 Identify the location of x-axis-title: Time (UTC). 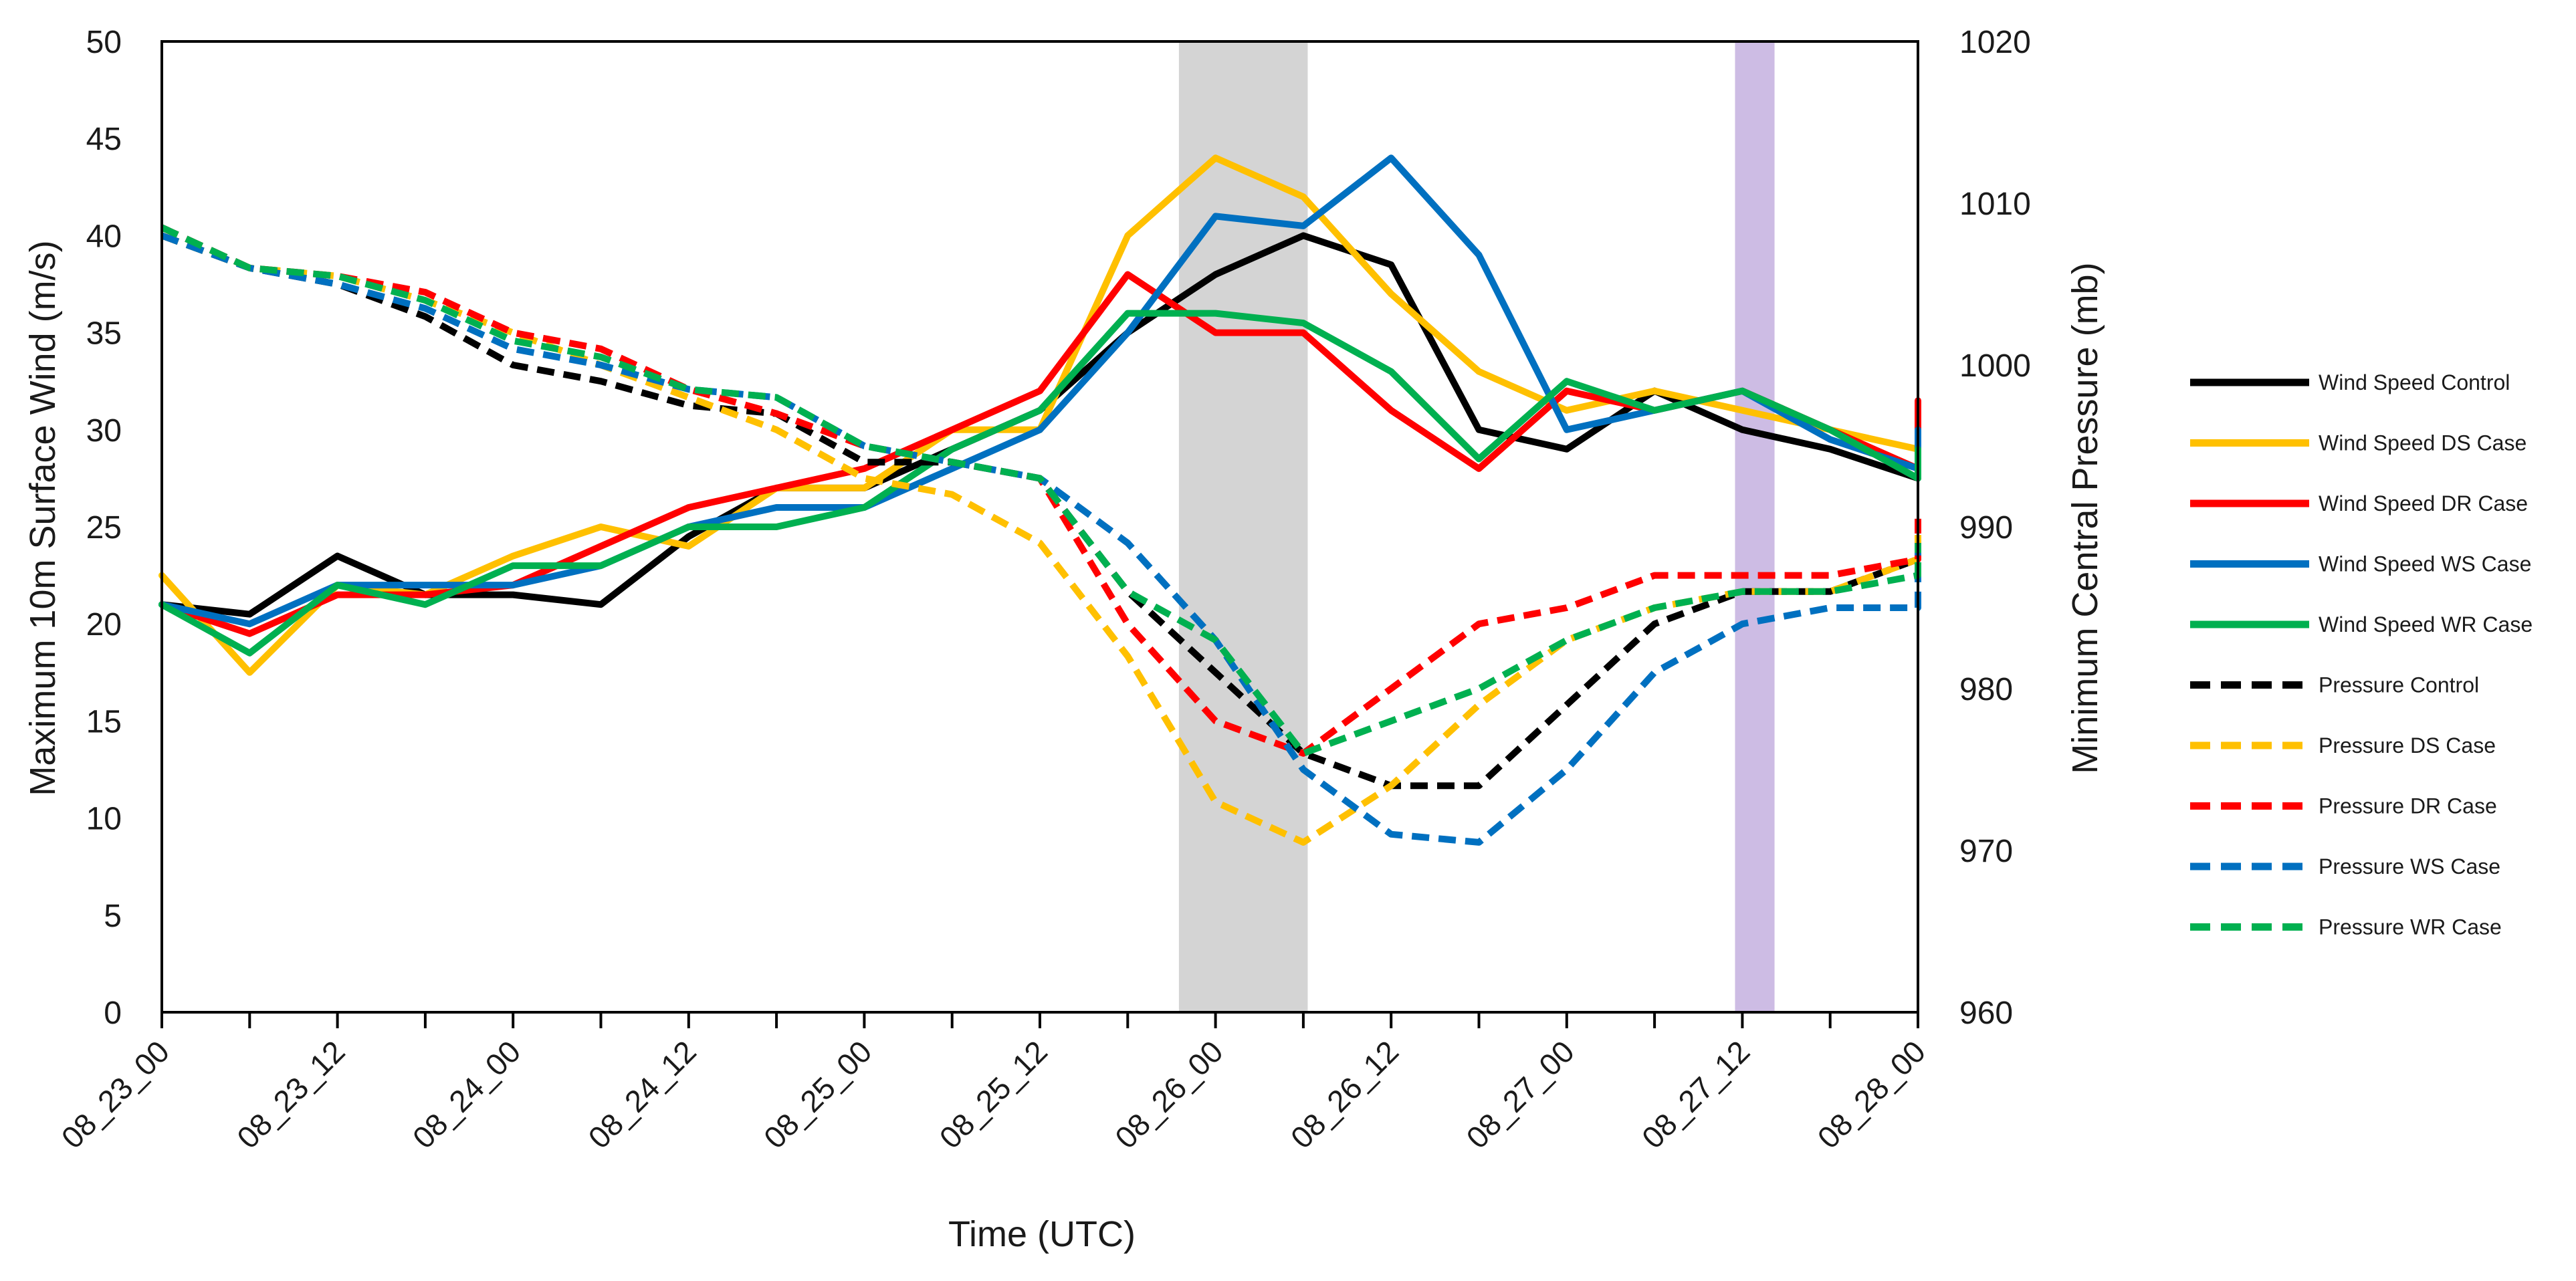
(1042, 1234).